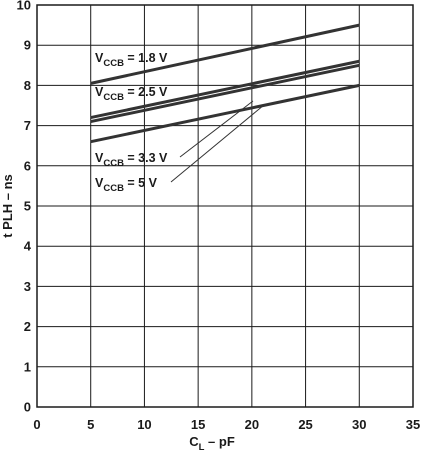 This screenshot has height=454, width=428. I want to click on y-tick-label: 9, so click(27, 45).